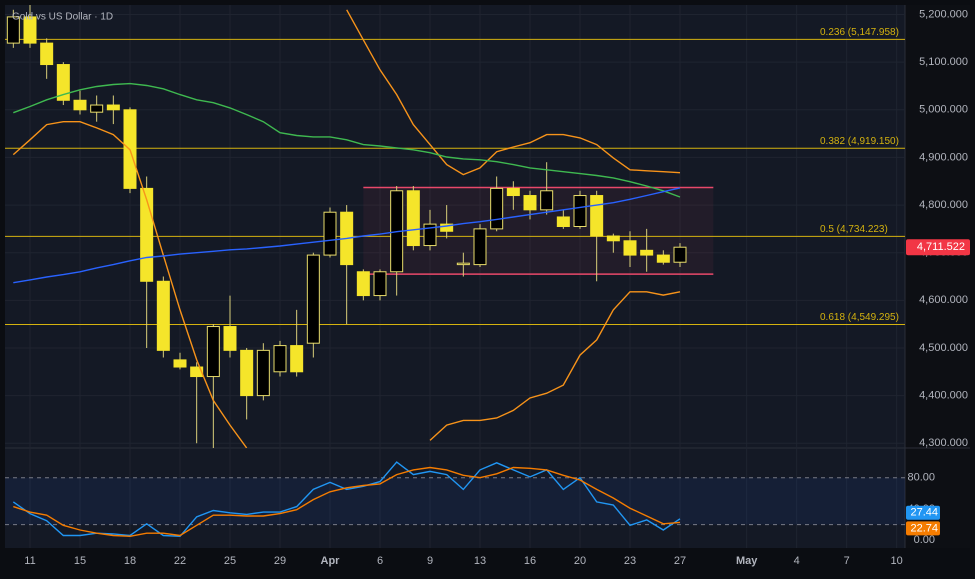 The height and width of the screenshot is (579, 975). I want to click on x-tick-label: May, so click(747, 561).